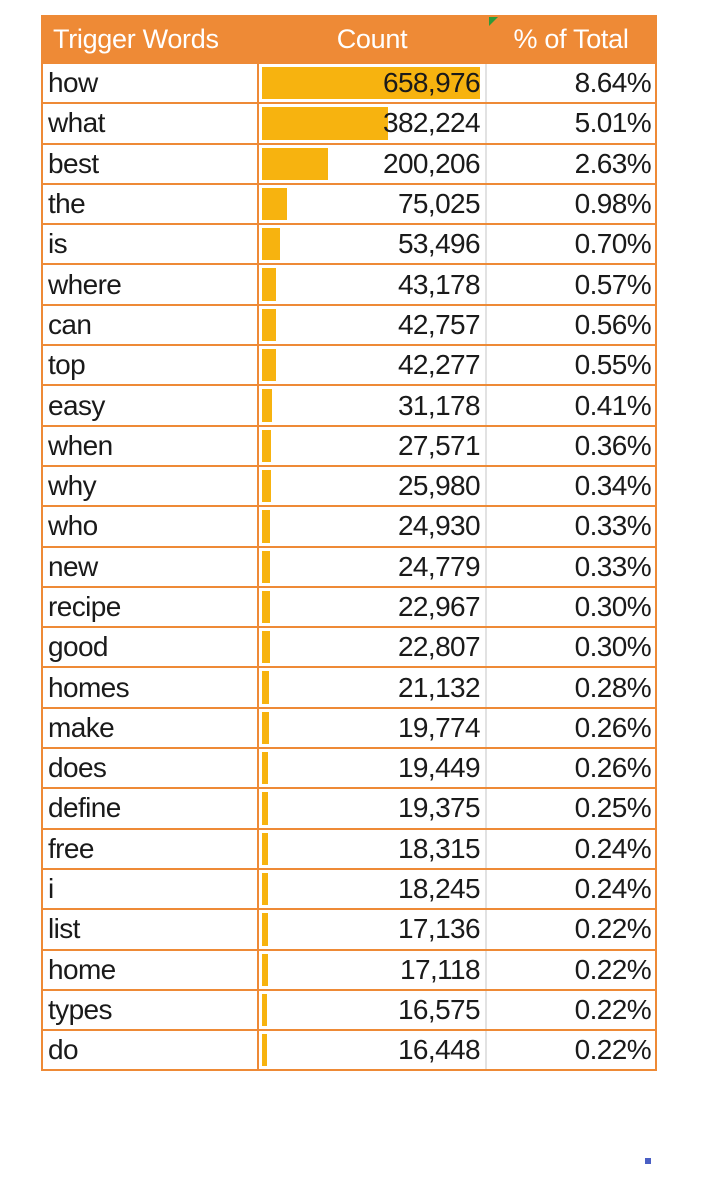  I want to click on table-row: recipe 22,967 0.30%, so click(349, 607).